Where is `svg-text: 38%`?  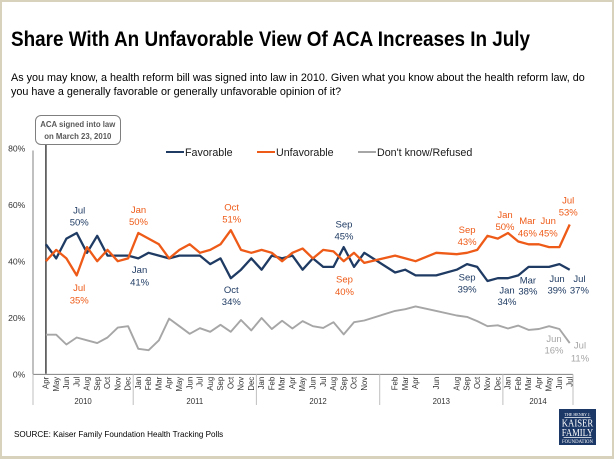 svg-text: 38% is located at coordinates (528, 292).